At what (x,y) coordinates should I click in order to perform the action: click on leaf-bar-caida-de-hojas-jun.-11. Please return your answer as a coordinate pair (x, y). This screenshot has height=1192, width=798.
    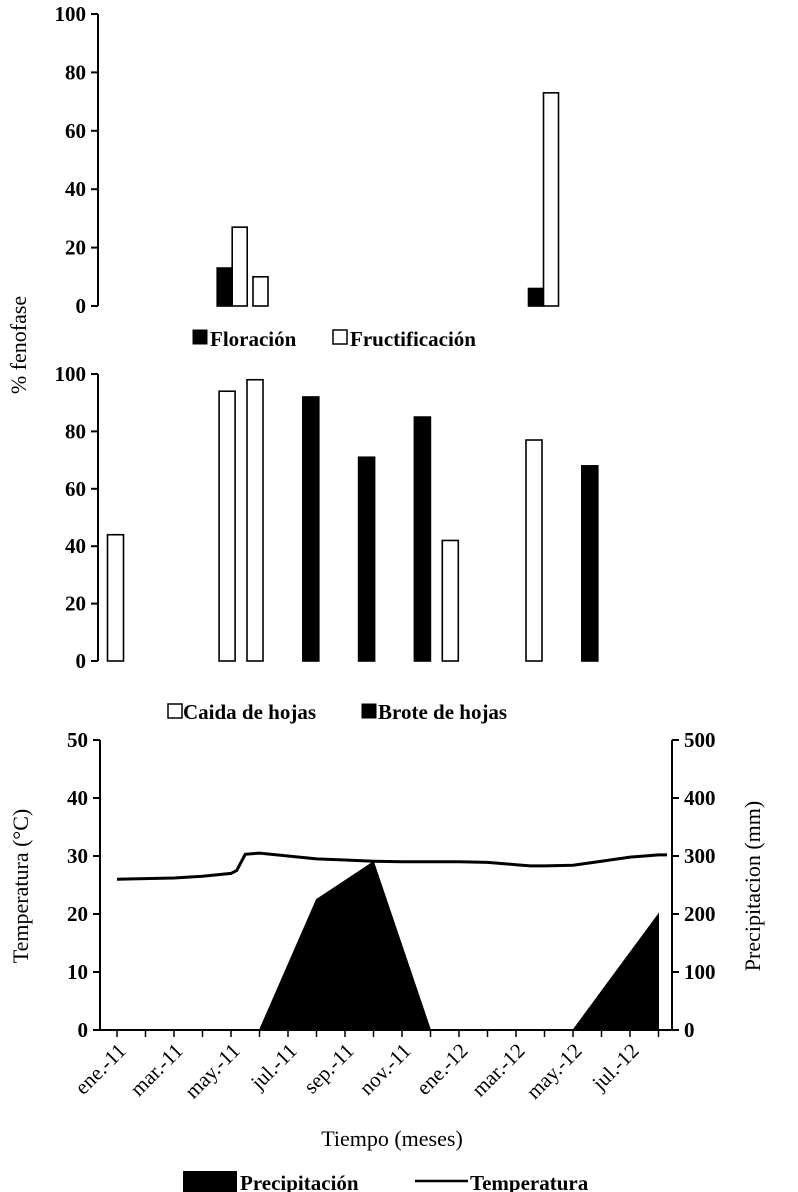
    Looking at the image, I should click on (255, 520).